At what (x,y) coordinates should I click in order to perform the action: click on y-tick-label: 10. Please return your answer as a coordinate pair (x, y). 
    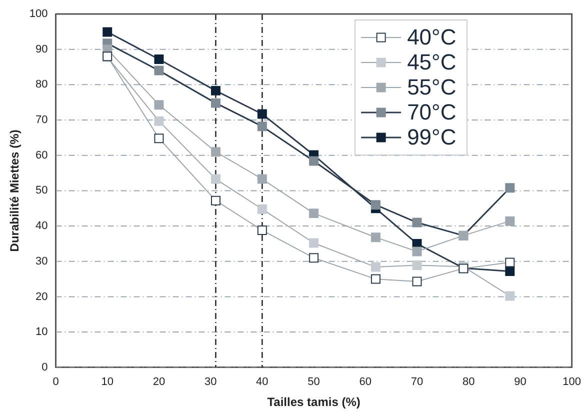
    Looking at the image, I should click on (42, 332).